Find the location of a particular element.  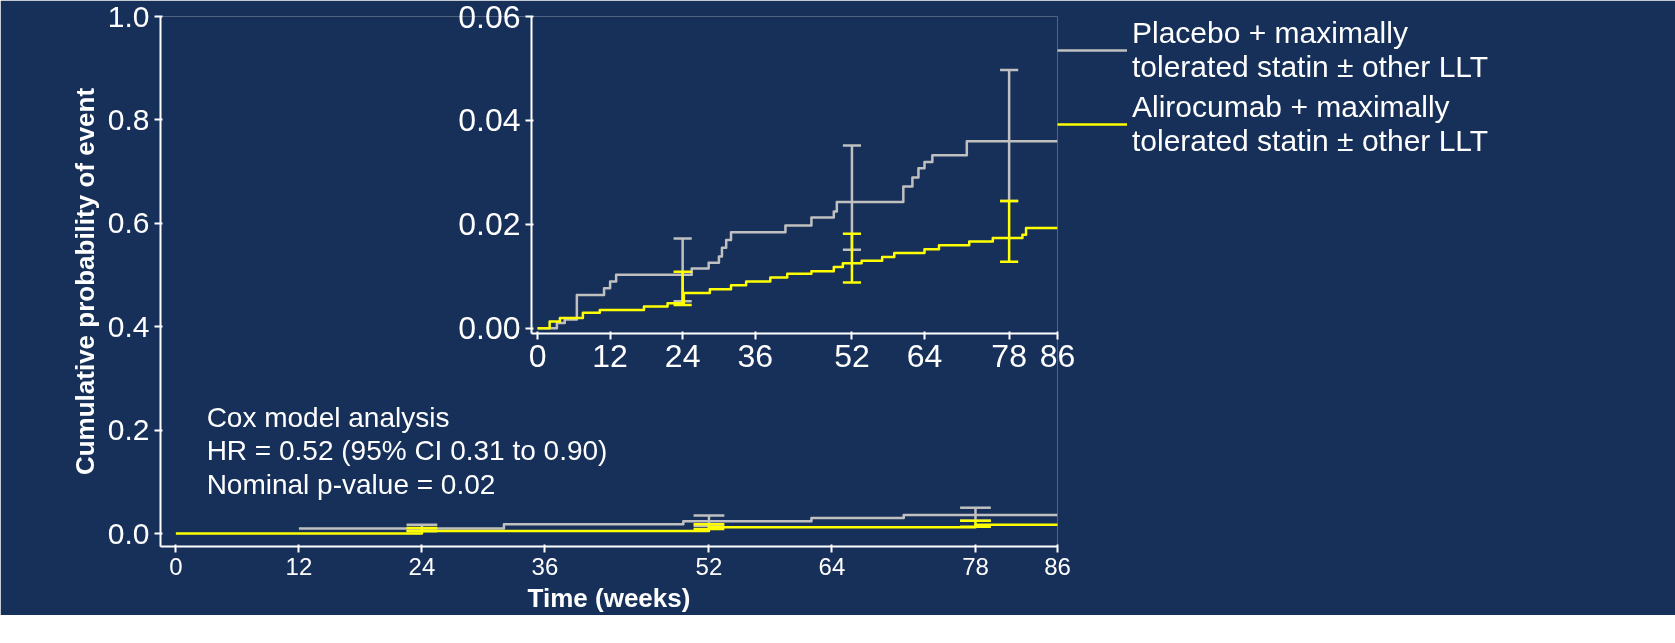

y-tick-label: 0.0 is located at coordinates (128, 533).